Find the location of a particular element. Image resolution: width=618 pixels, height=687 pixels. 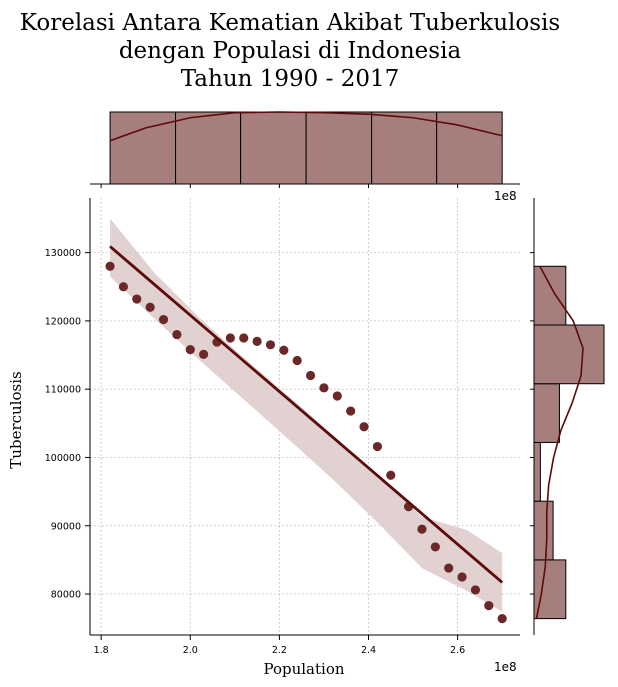

right-marginal-histogram is located at coordinates (567, 416).